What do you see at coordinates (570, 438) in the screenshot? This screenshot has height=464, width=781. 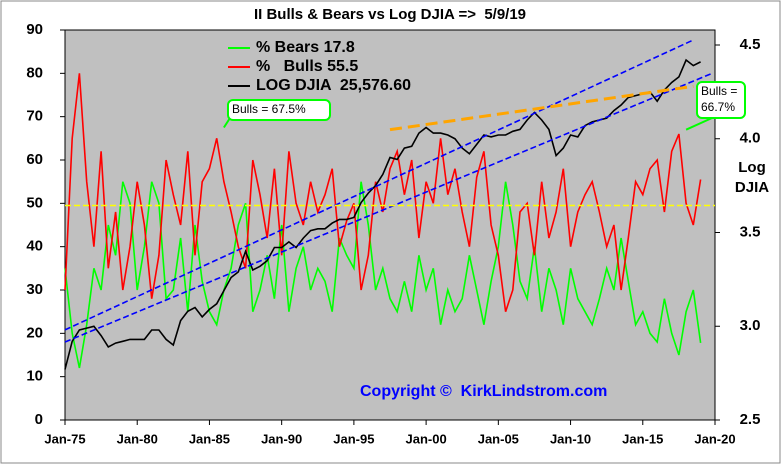 I see `x-tick-label: Jan-10` at bounding box center [570, 438].